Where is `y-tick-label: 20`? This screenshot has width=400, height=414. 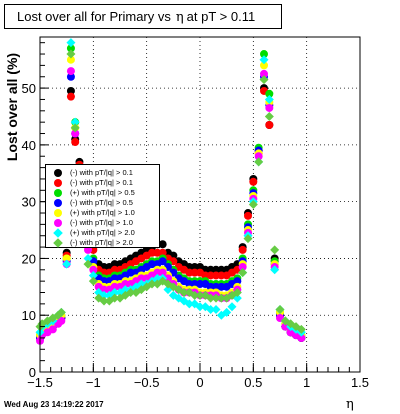
y-tick-label: 20 is located at coordinates (29, 258).